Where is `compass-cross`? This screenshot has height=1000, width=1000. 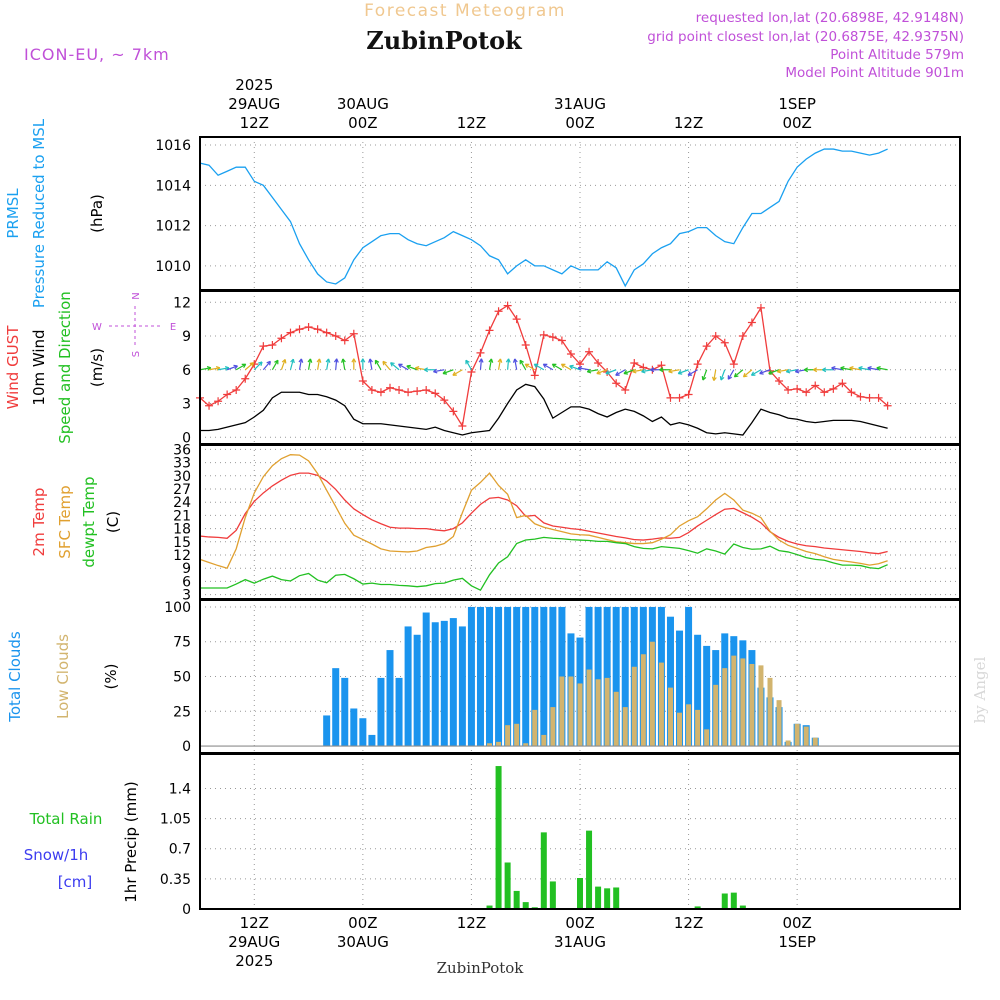
compass-cross is located at coordinates (135, 326).